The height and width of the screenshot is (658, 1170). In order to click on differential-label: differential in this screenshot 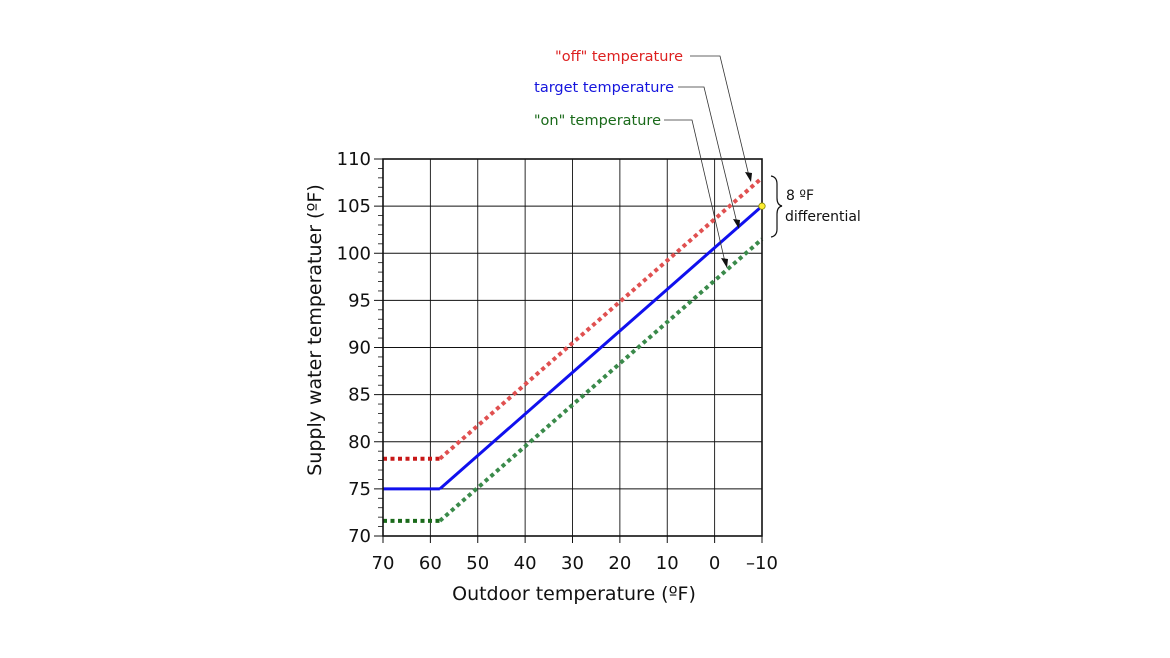, I will do `click(823, 217)`.